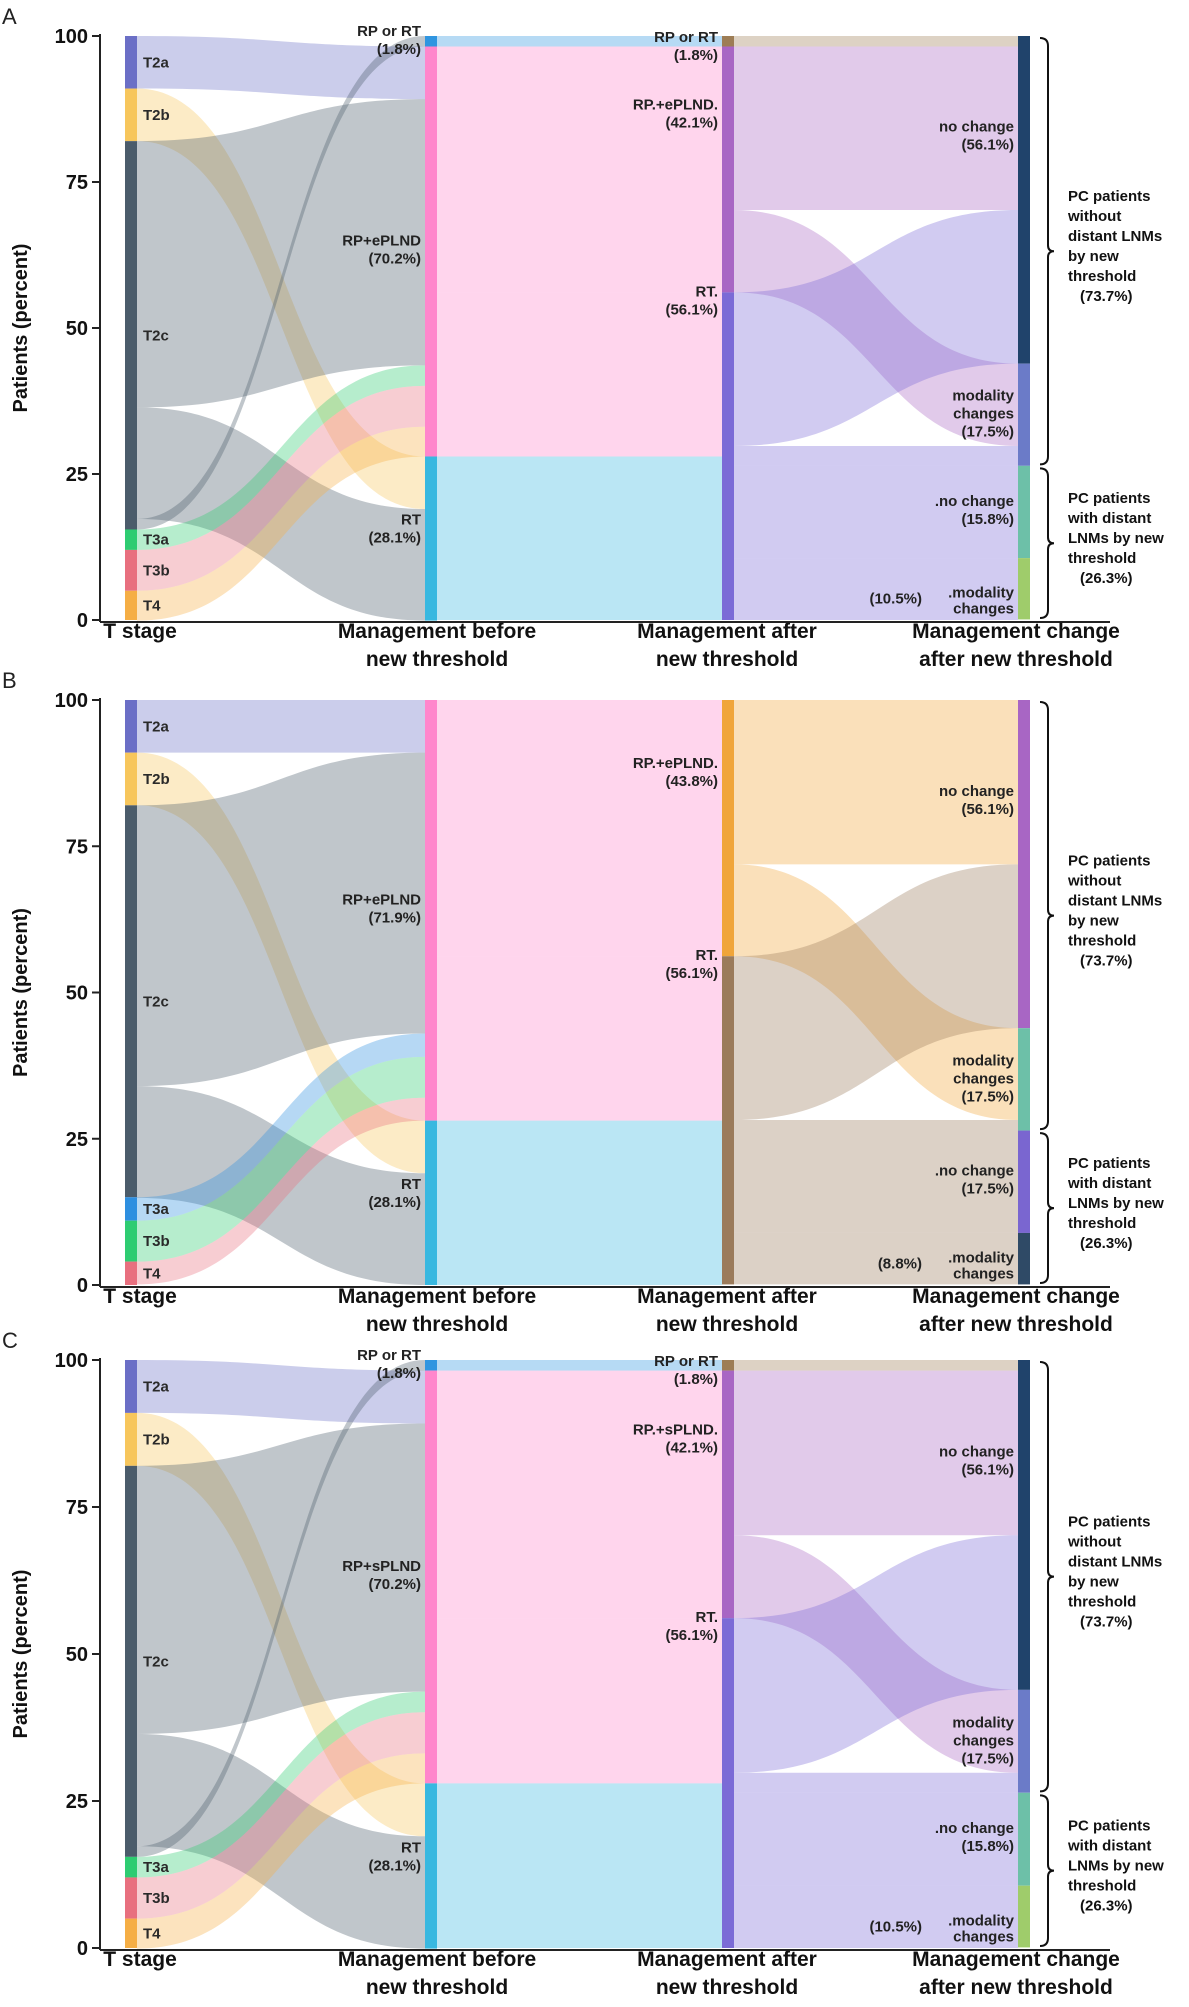 This screenshot has height=2007, width=1189. Describe the element at coordinates (895, 598) in the screenshot. I see `panel-A-change-pct-3: (10.5%)` at that location.